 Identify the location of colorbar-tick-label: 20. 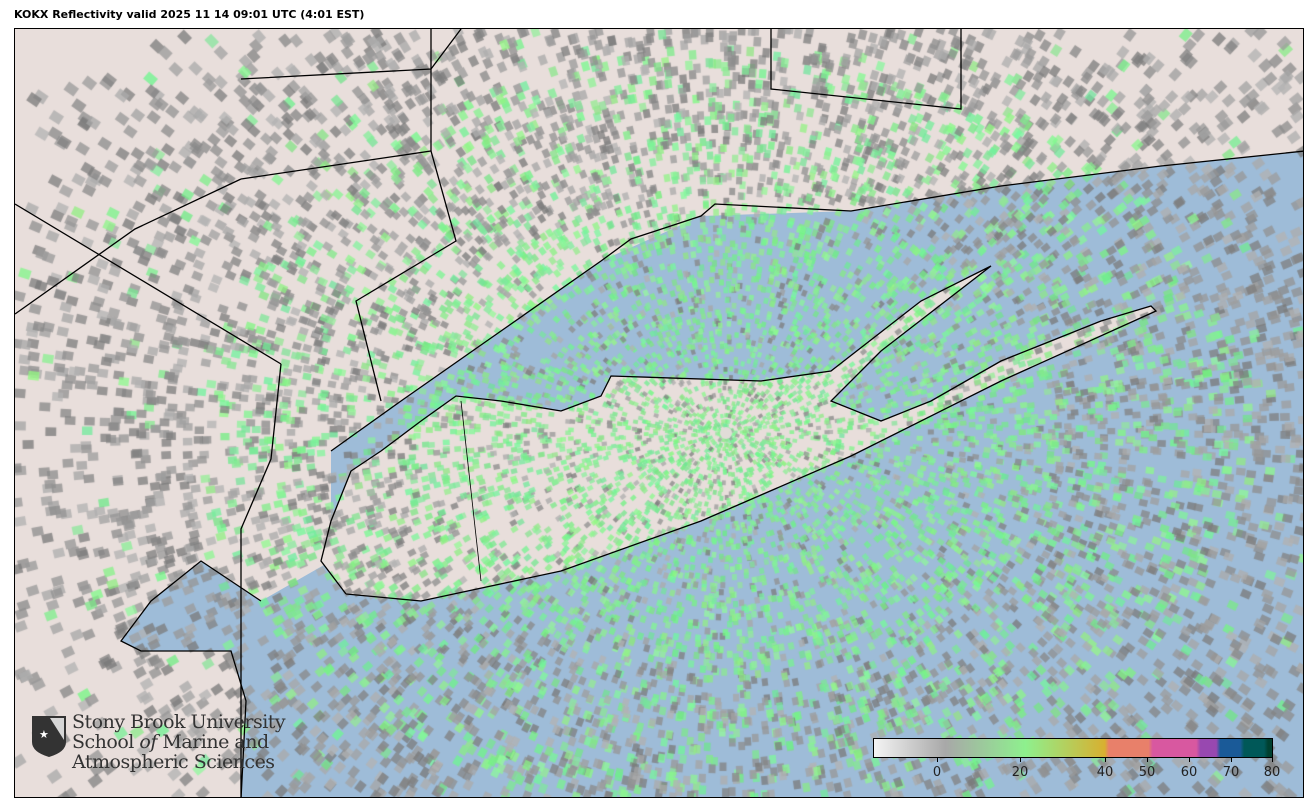
(1020, 772).